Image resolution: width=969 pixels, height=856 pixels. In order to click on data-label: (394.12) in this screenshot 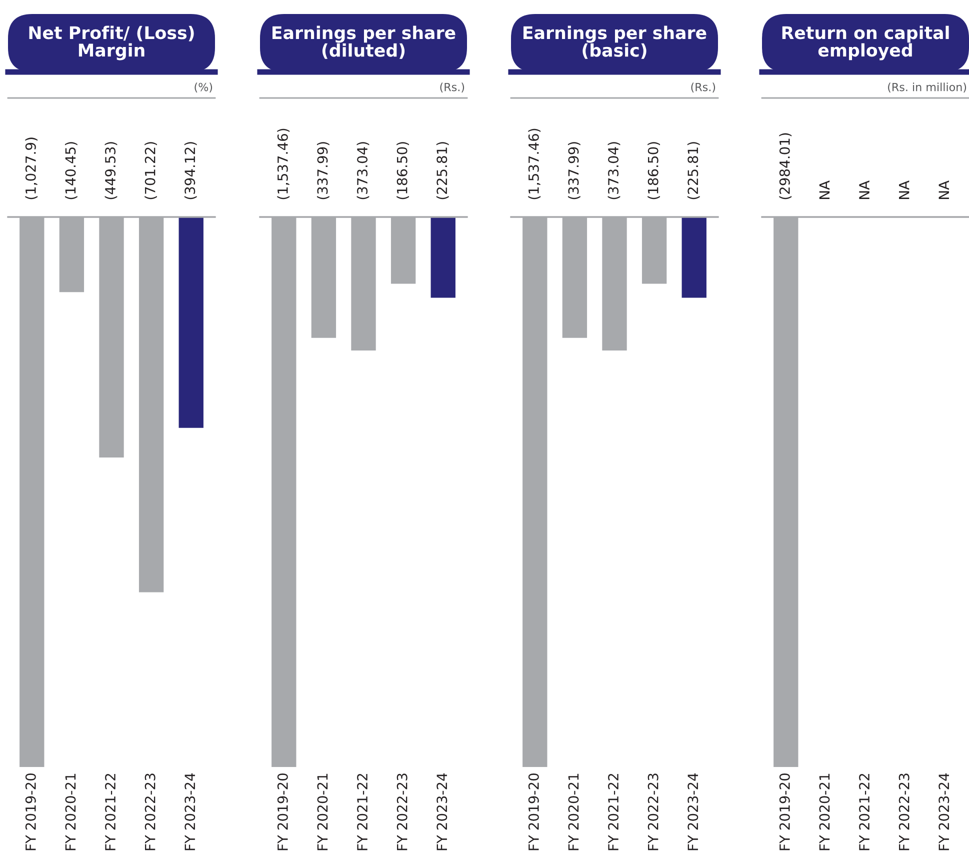, I will do `click(190, 171)`.